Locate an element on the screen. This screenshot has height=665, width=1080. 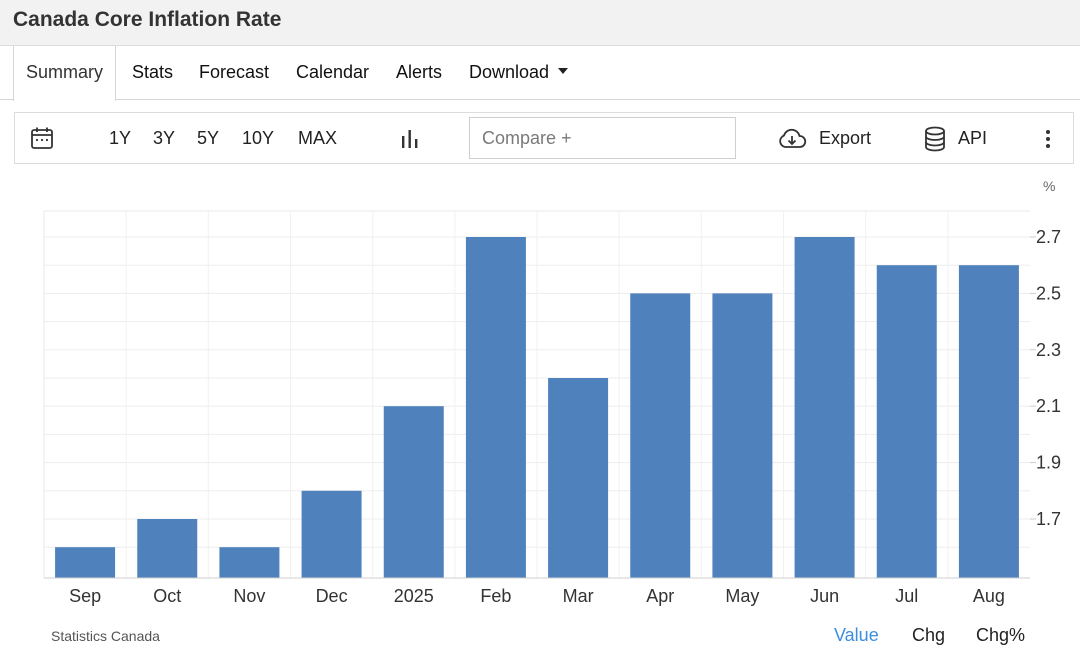
x-tick-label: Sep is located at coordinates (85, 596).